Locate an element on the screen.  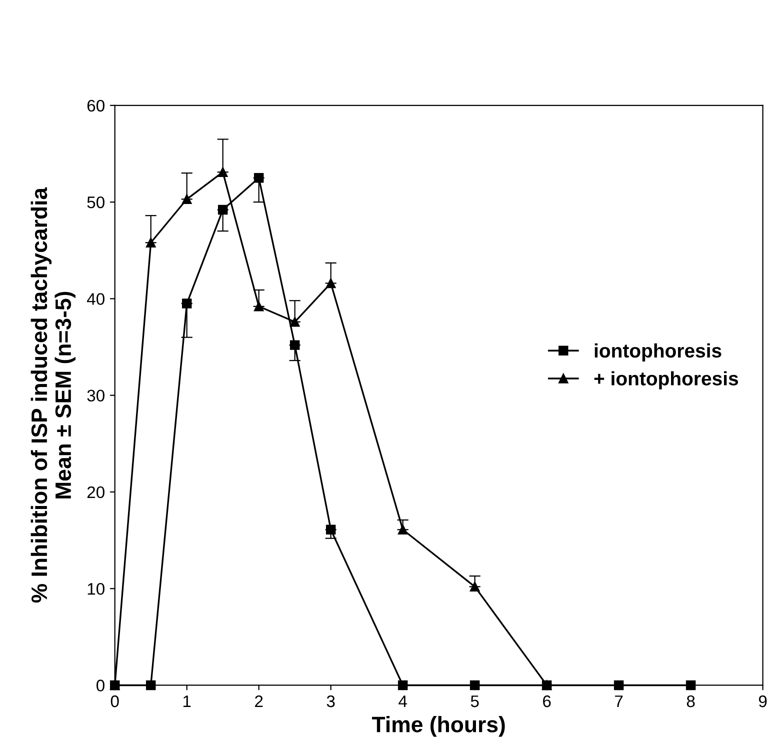
x-tick-label: 2 is located at coordinates (259, 701).